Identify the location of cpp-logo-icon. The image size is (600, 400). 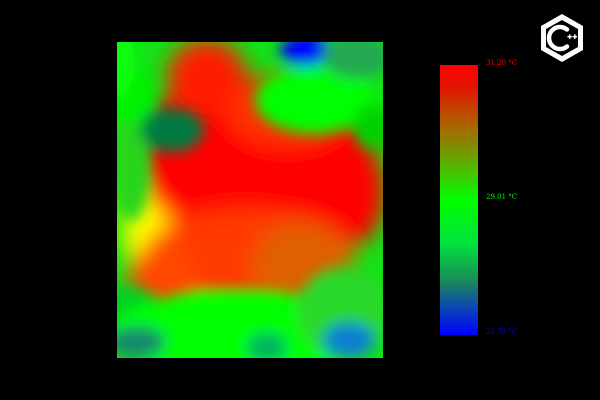
(562, 38).